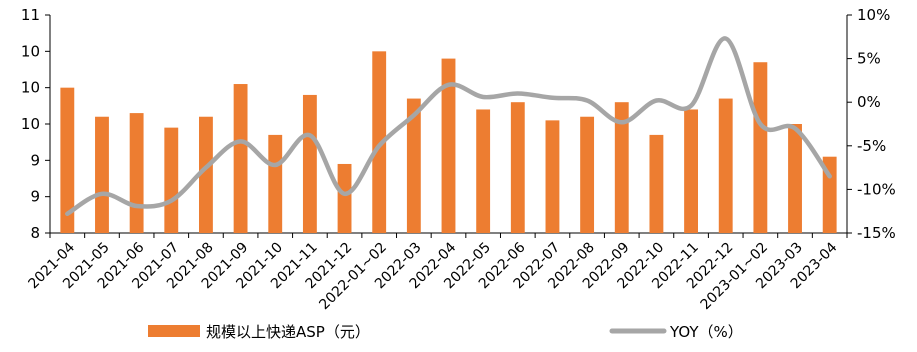 The width and height of the screenshot is (917, 352). Describe the element at coordinates (871, 146) in the screenshot. I see `right-tick-label: -5%` at that location.